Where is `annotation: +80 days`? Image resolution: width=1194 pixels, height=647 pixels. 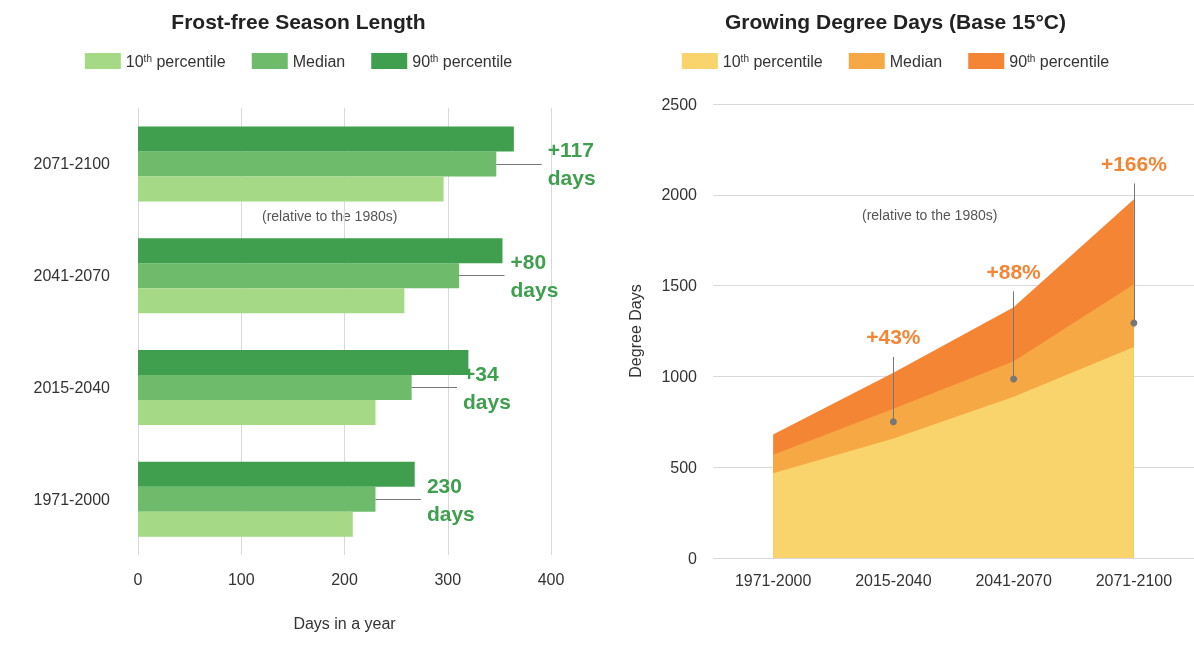
annotation: +80 days is located at coordinates (534, 276).